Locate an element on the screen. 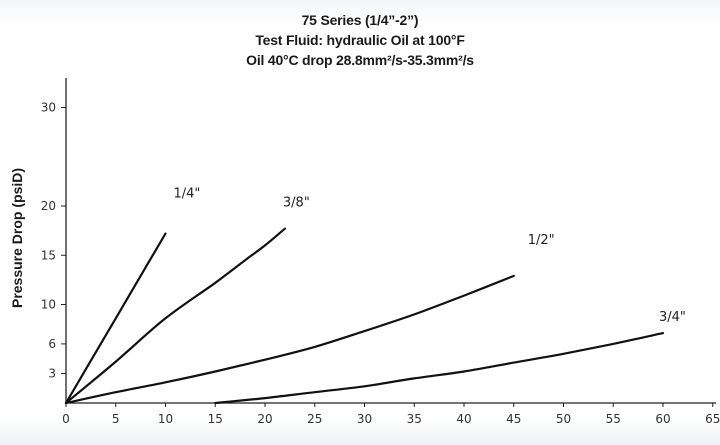  series-label: 1/2" is located at coordinates (541, 240).